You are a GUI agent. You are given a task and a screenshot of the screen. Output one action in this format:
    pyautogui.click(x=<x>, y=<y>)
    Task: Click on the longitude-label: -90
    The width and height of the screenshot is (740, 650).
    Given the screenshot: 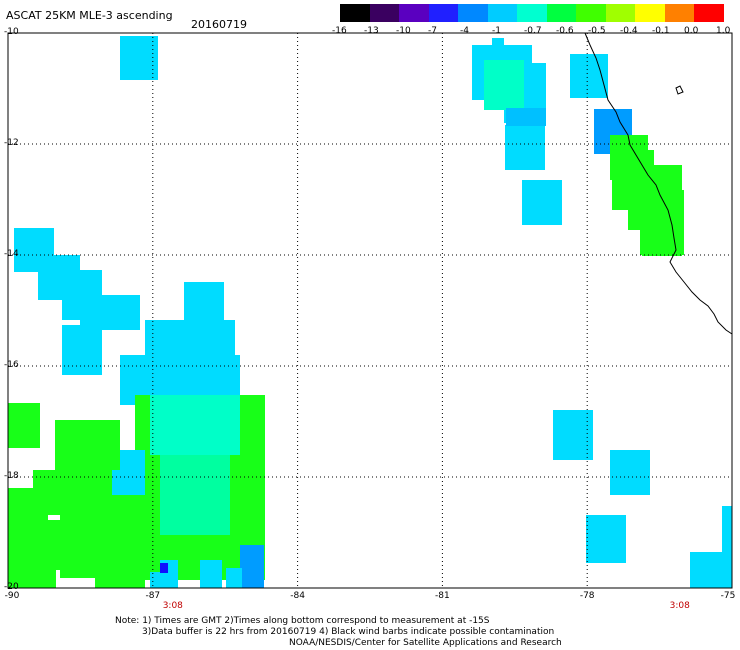 What is the action you would take?
    pyautogui.click(x=12, y=596)
    